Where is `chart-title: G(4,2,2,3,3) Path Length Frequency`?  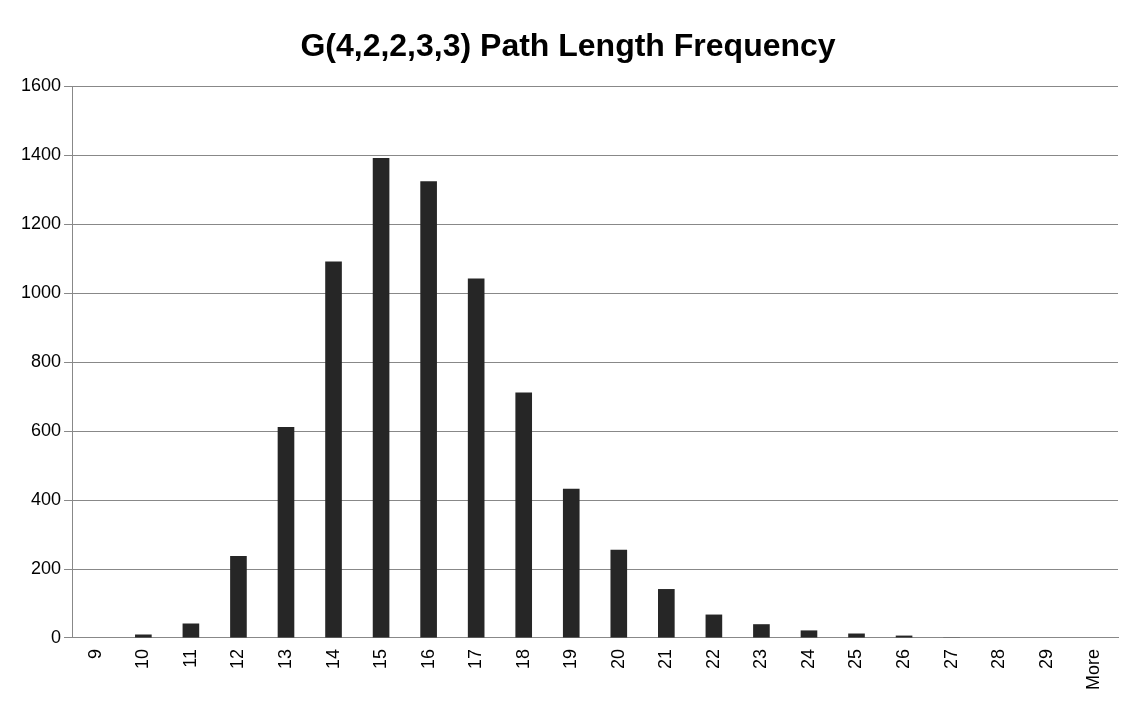
chart-title: G(4,2,2,3,3) Path Length Frequency is located at coordinates (568, 45).